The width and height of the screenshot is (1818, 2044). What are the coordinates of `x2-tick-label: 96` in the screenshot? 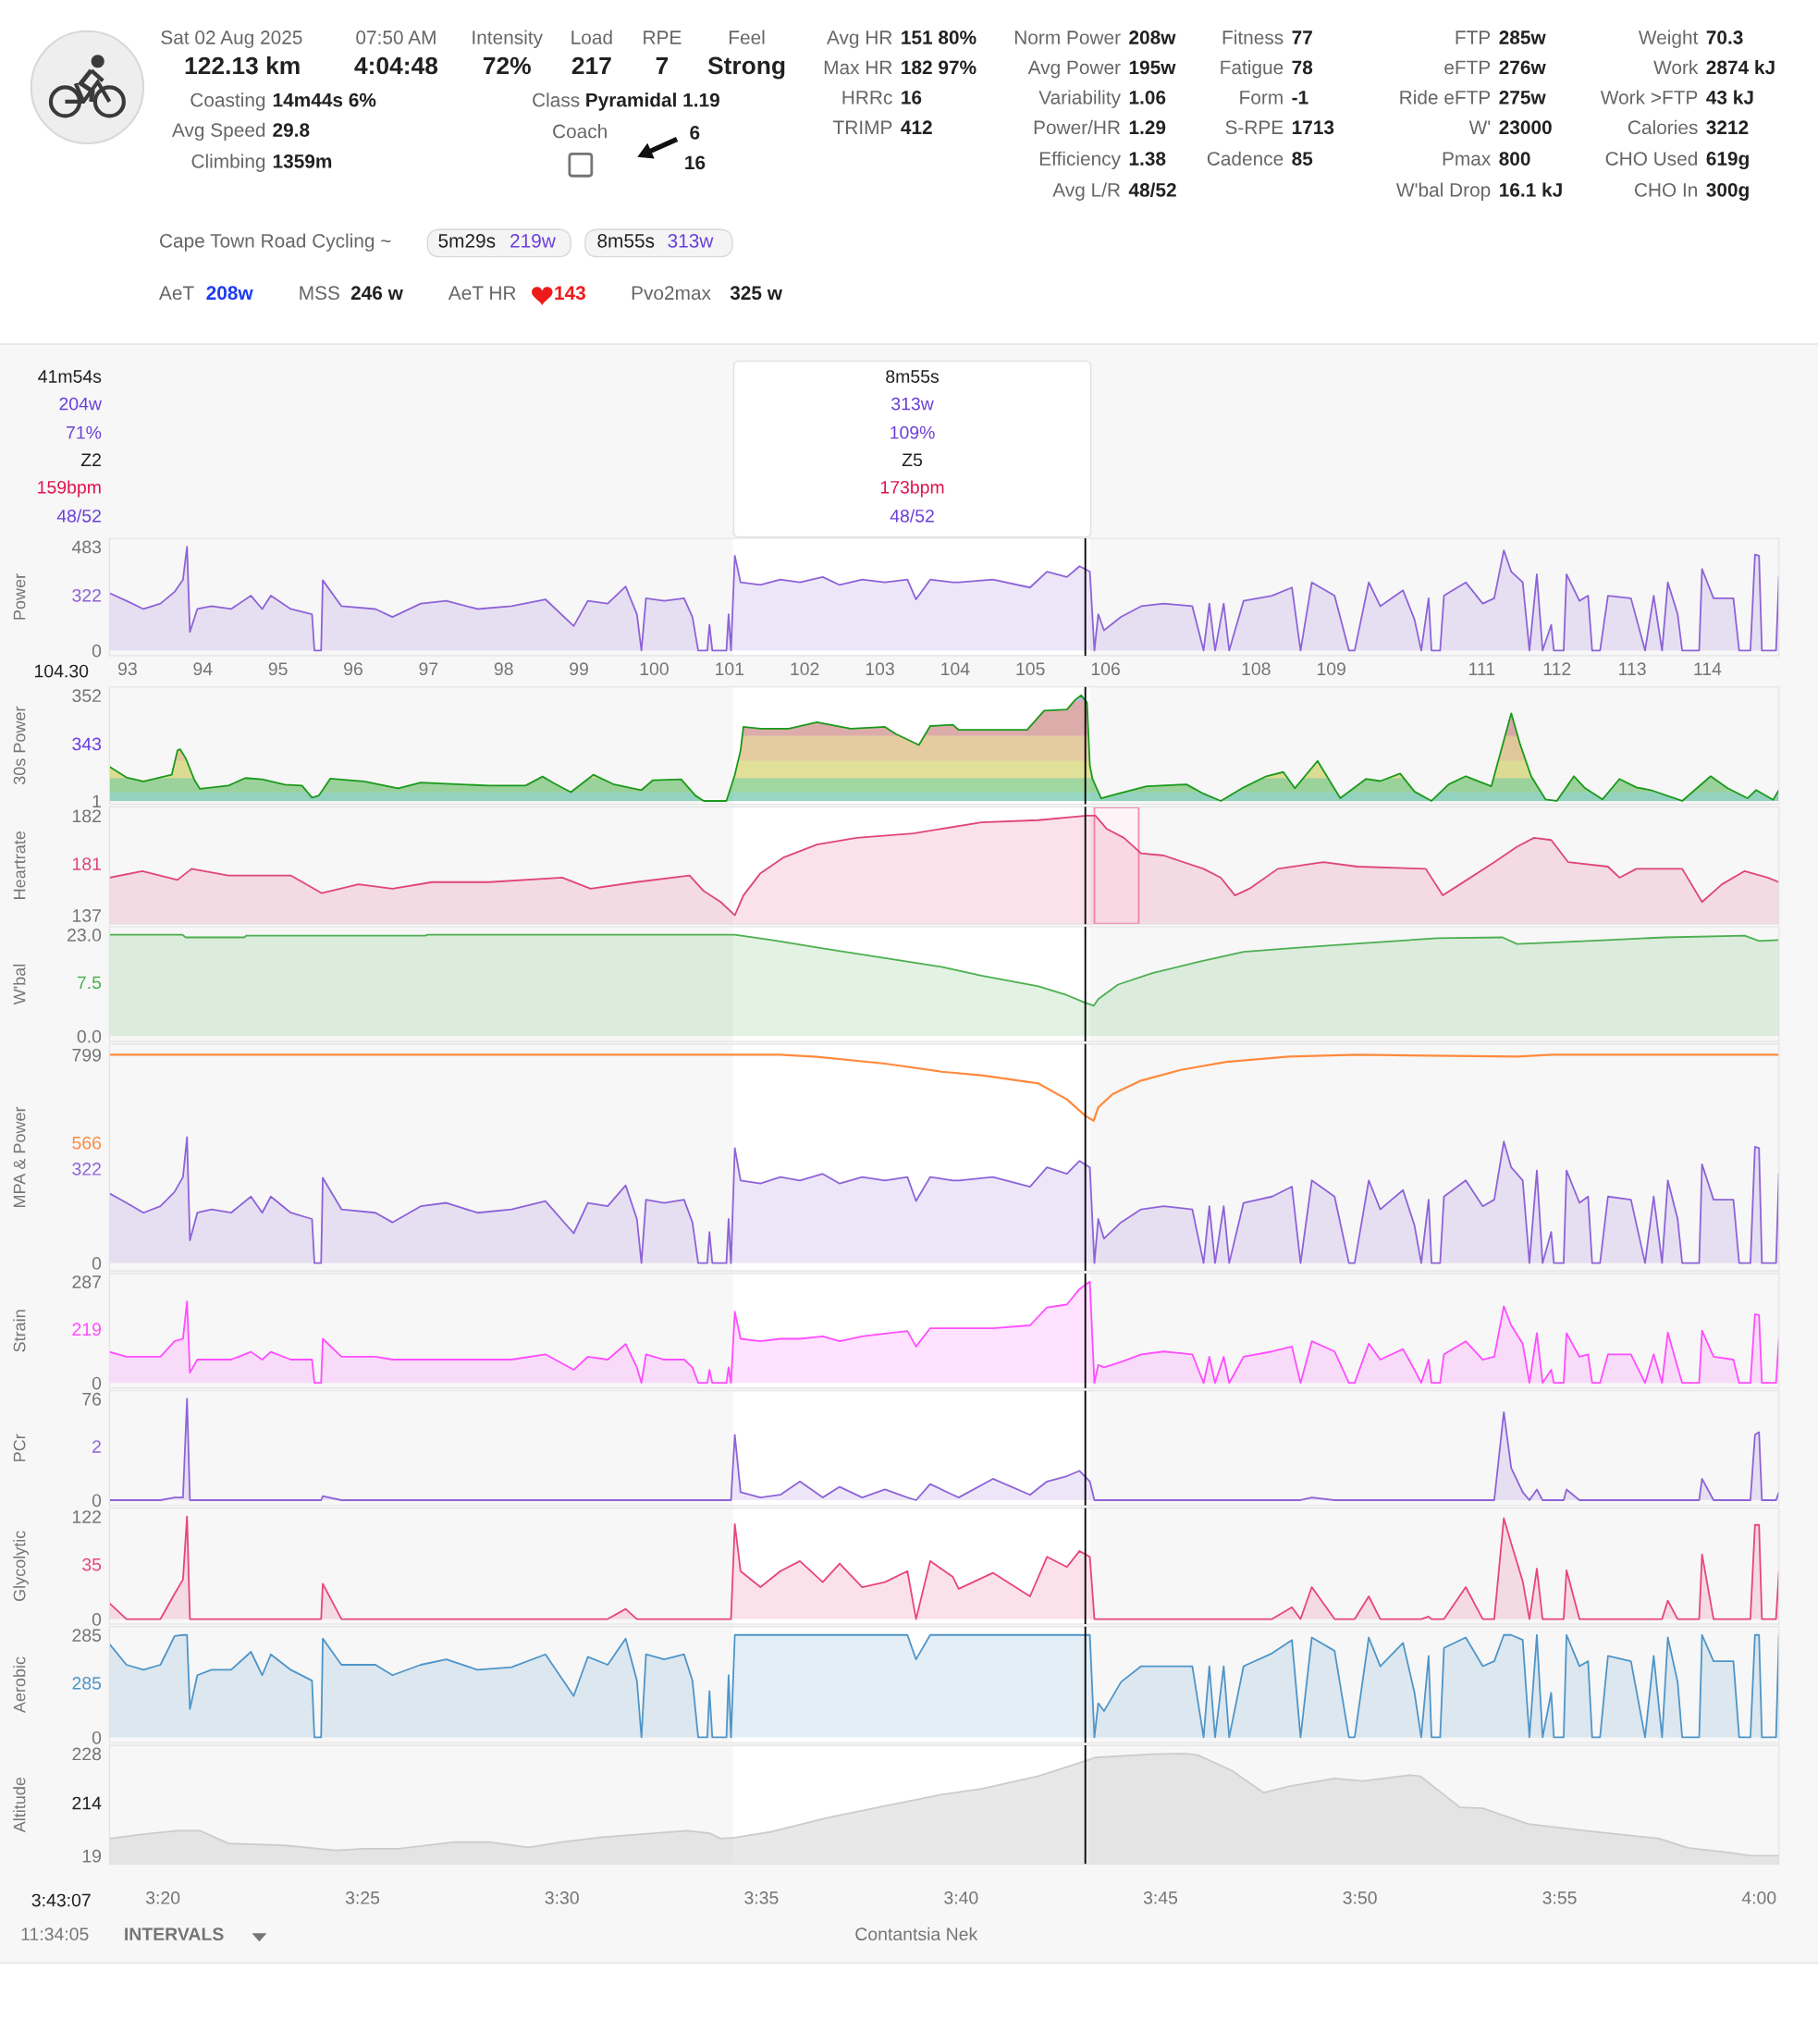 It's located at (353, 669).